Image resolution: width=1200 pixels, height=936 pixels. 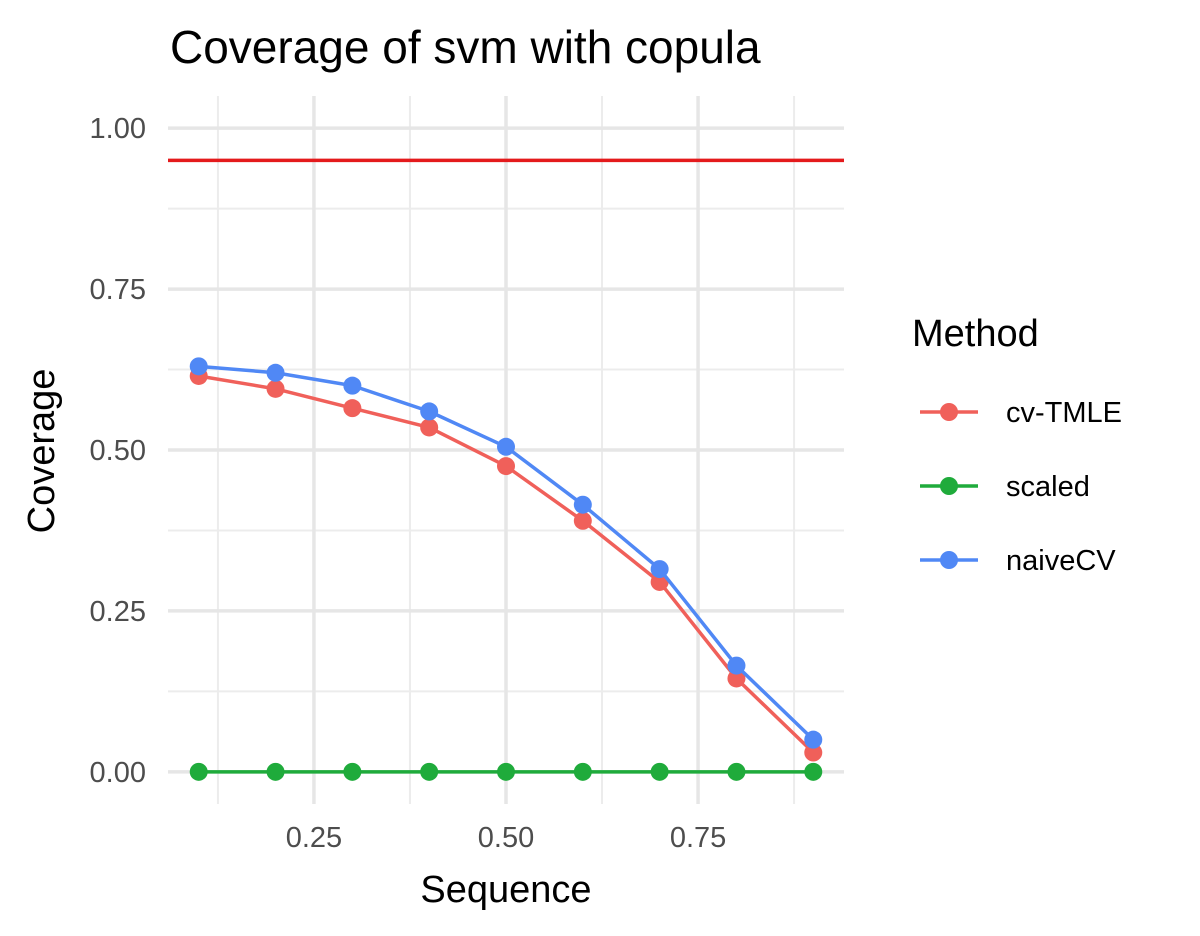 I want to click on legend-item: naiveCV, so click(x=1018, y=561).